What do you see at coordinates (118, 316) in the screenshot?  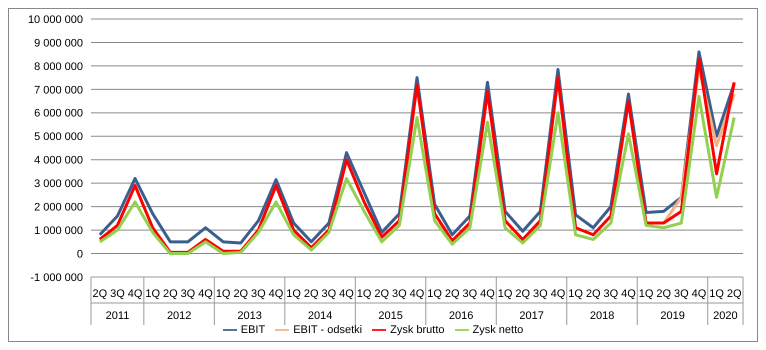 I see `text: 2011` at bounding box center [118, 316].